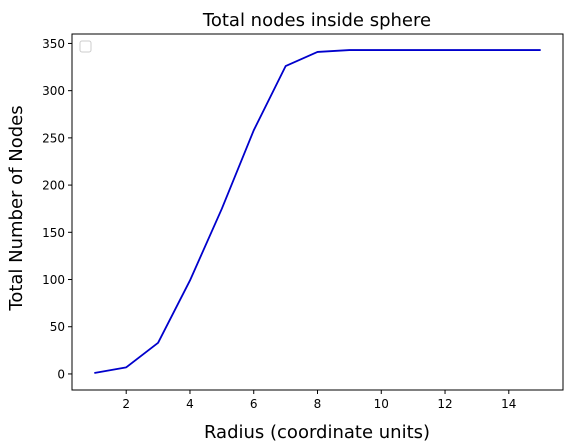 This screenshot has height=448, width=577. What do you see at coordinates (53, 280) in the screenshot?
I see `y-tick-label: 100` at bounding box center [53, 280].